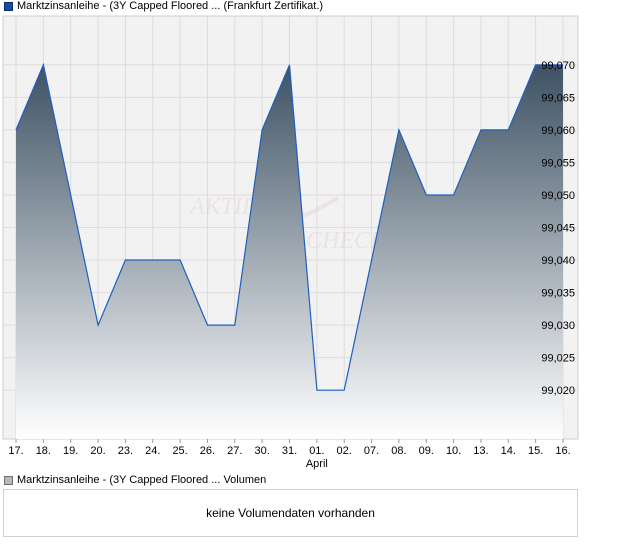 The image size is (620, 546). I want to click on y-tick-label: 99,035, so click(558, 294).